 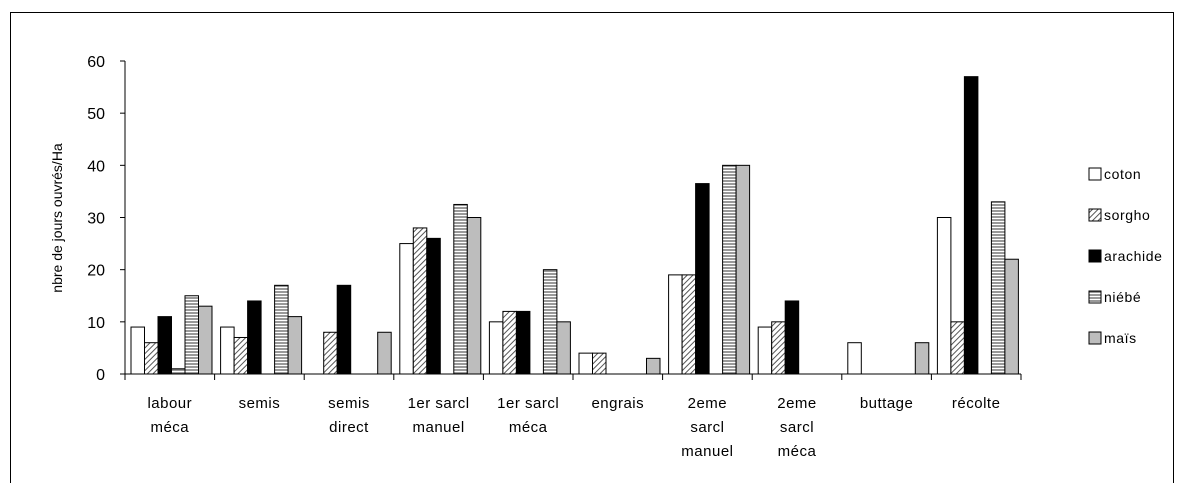 What do you see at coordinates (96, 114) in the screenshot?
I see `y-tick-label: 50` at bounding box center [96, 114].